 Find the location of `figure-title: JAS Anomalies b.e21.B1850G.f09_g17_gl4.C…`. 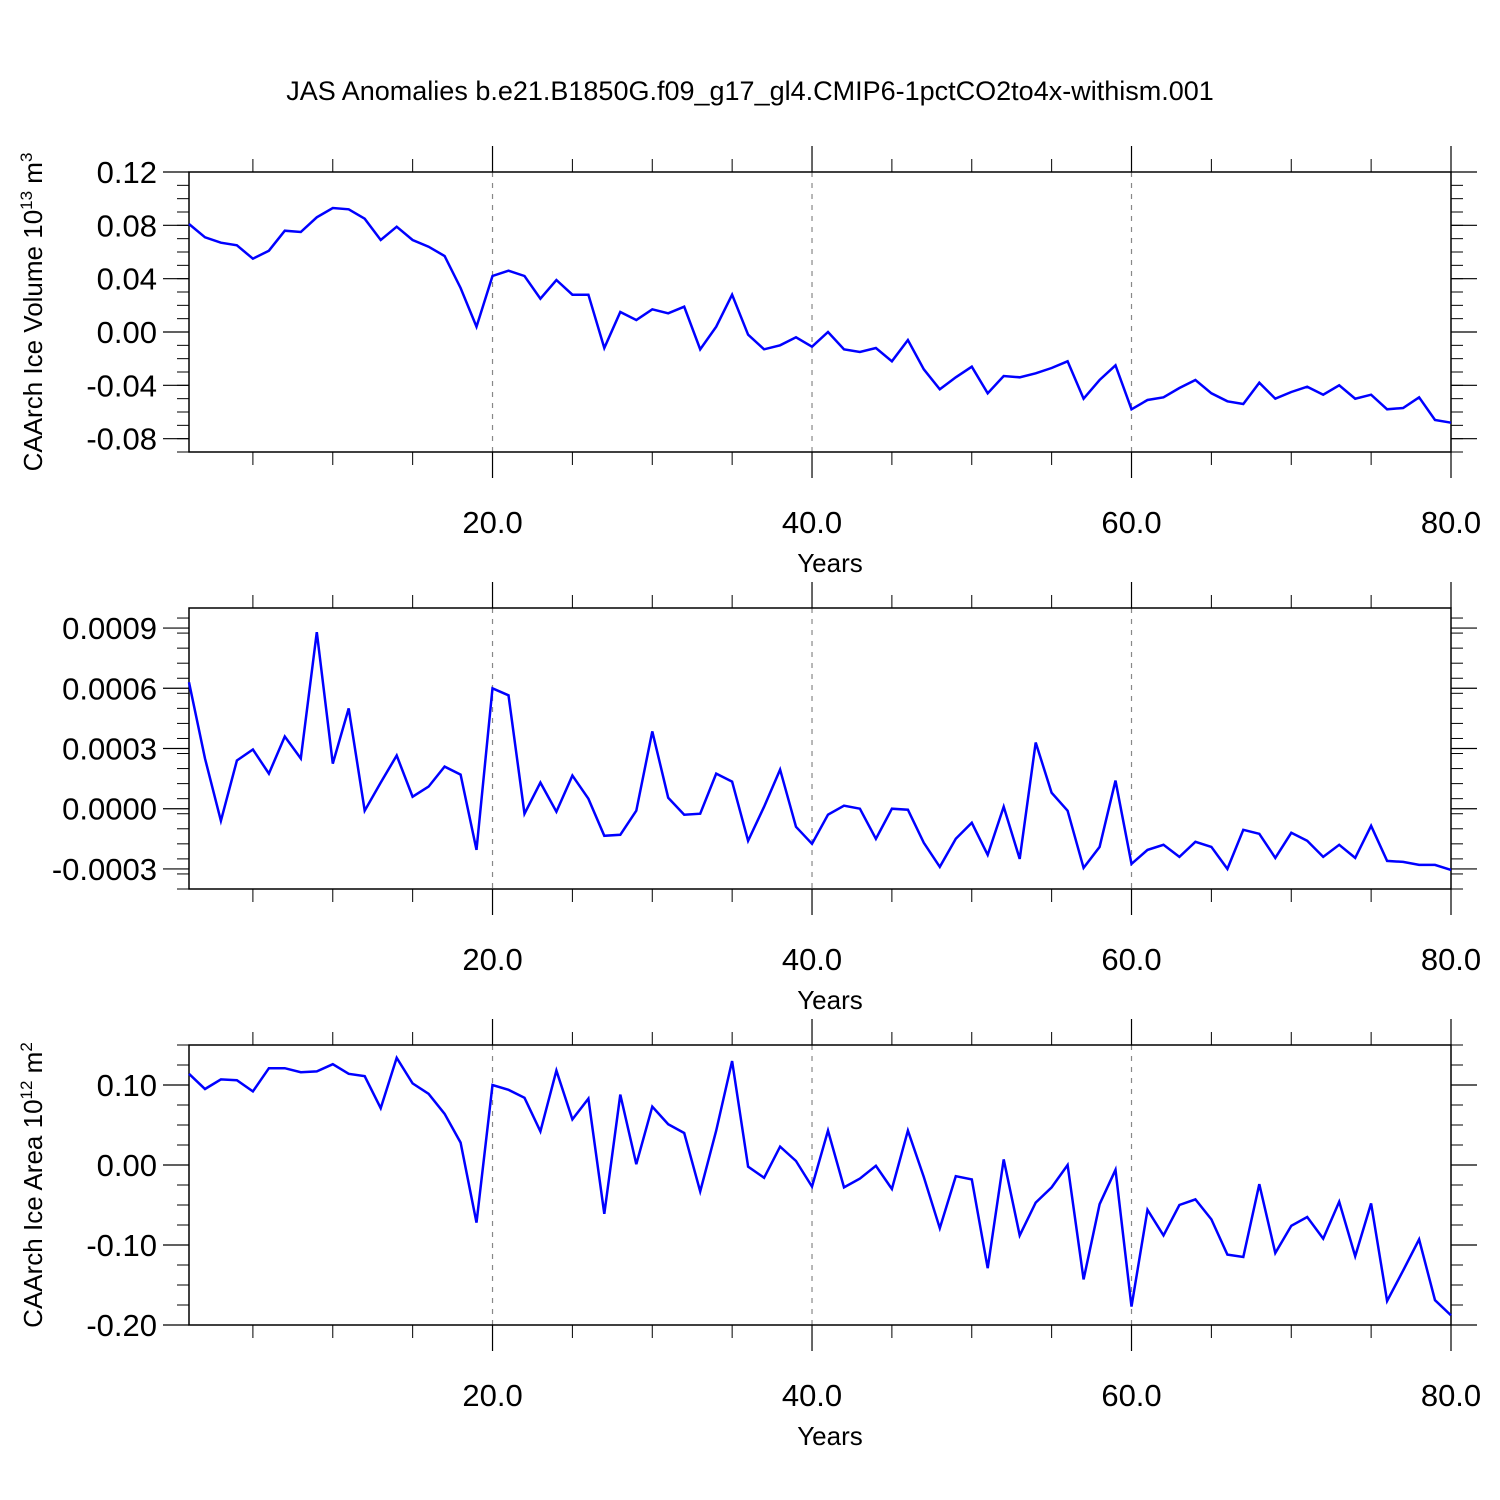

figure-title: JAS Anomalies b.e21.B1850G.f09_g17_gl4.C… is located at coordinates (750, 91).